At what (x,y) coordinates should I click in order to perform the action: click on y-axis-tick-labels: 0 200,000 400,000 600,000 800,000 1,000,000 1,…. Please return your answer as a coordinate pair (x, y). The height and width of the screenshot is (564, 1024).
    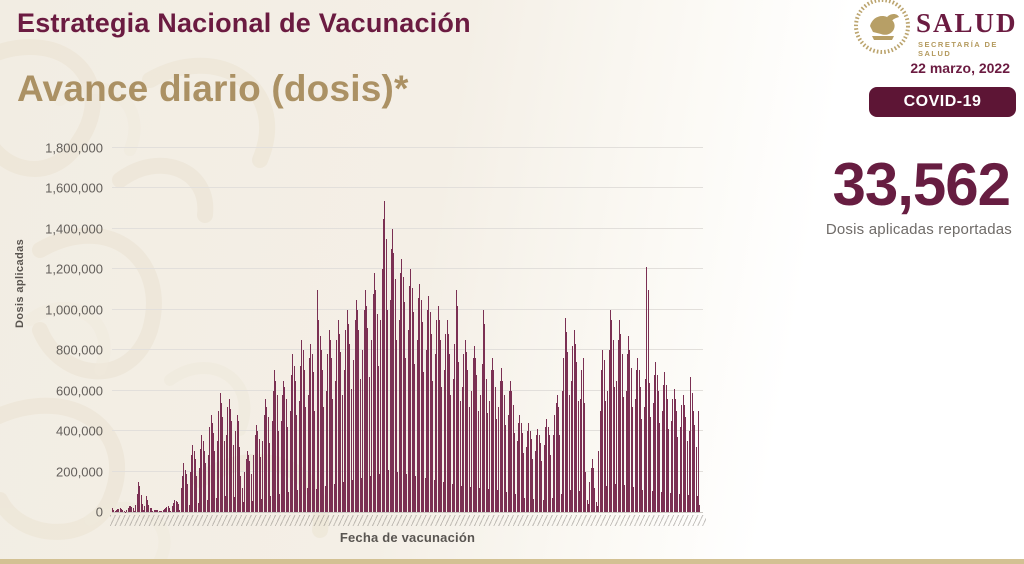
    Looking at the image, I should click on (51, 330).